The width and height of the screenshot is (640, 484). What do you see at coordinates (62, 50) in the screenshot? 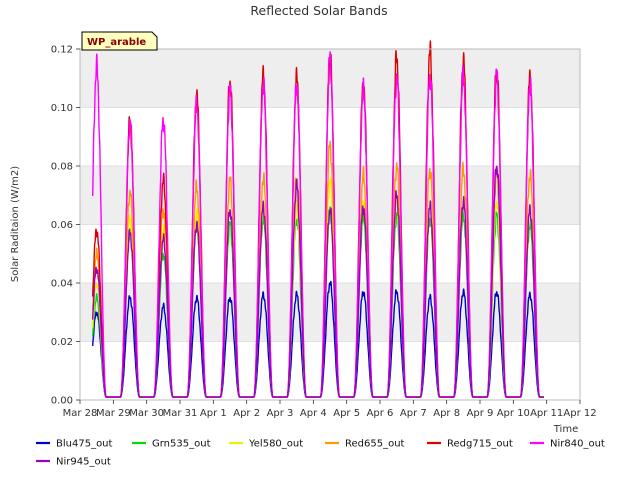
I see `y-tick-label: 0.12` at bounding box center [62, 50].